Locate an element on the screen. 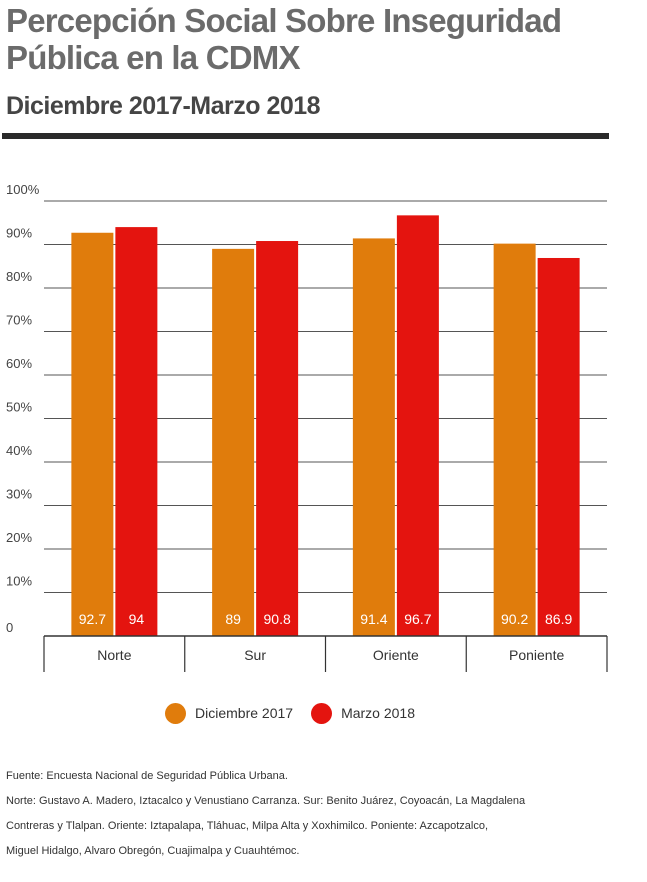  legend: Diciembre 2017 Marzo 2018 is located at coordinates (299, 713).